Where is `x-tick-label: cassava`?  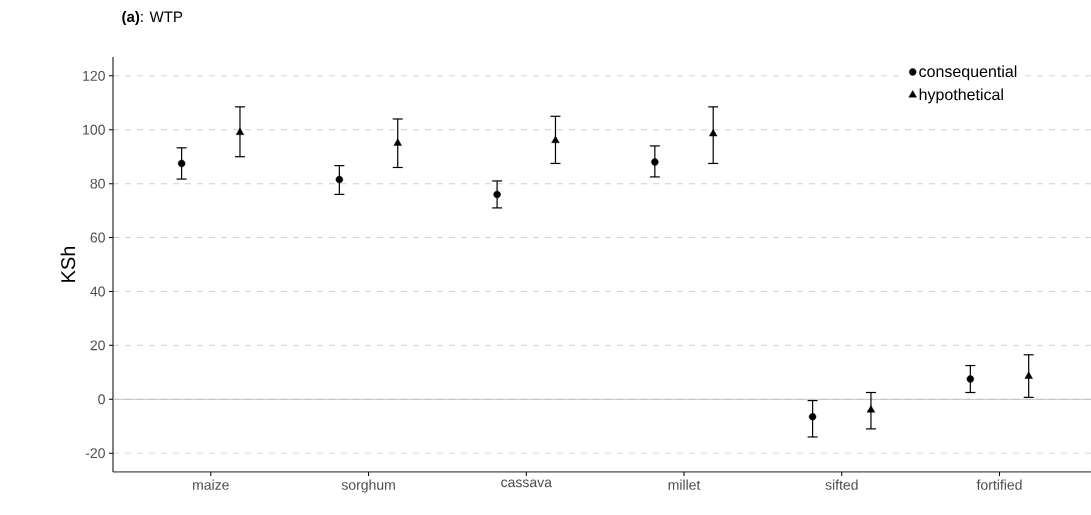 x-tick-label: cassava is located at coordinates (526, 483).